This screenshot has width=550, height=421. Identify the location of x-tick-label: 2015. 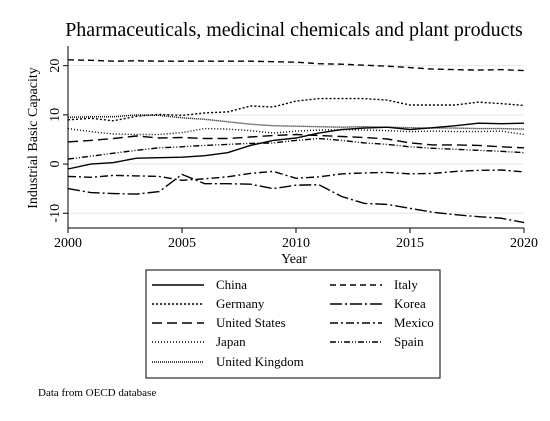
(410, 243).